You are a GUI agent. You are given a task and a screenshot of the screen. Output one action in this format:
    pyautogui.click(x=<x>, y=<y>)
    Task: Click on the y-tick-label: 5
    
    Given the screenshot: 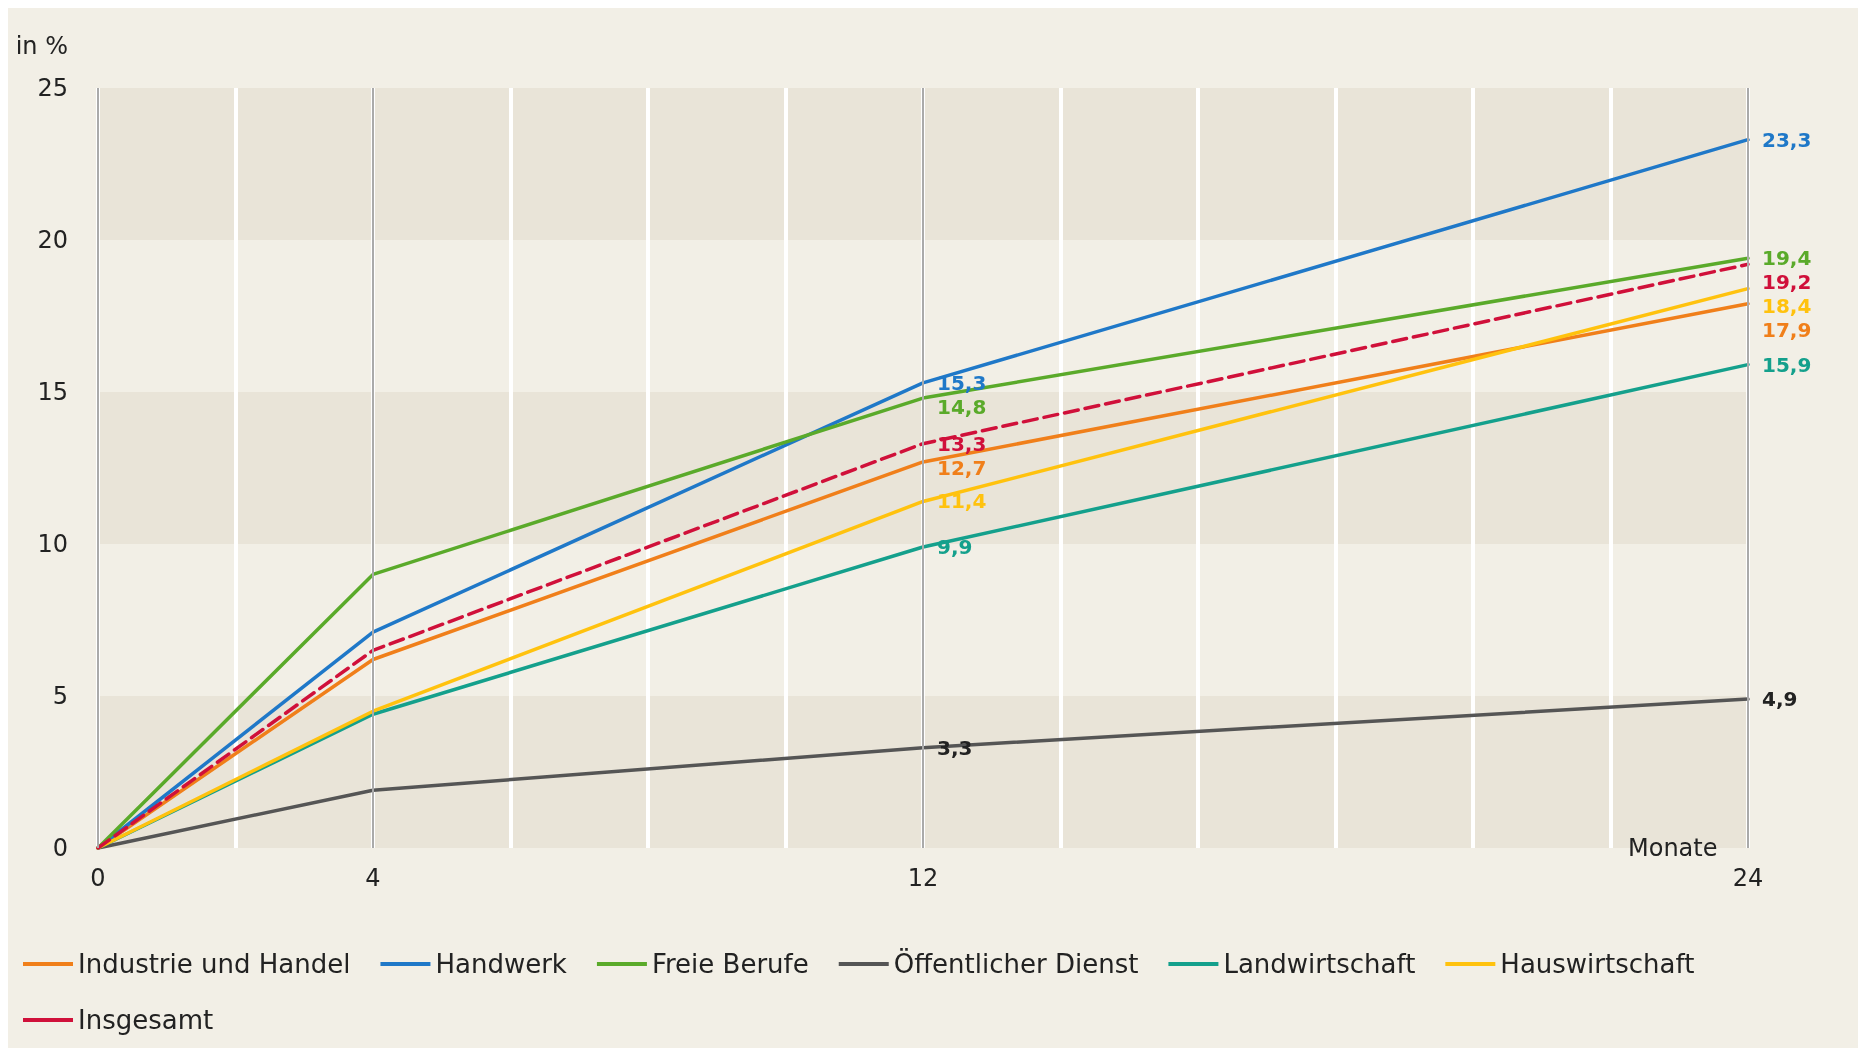 What is the action you would take?
    pyautogui.click(x=60, y=696)
    